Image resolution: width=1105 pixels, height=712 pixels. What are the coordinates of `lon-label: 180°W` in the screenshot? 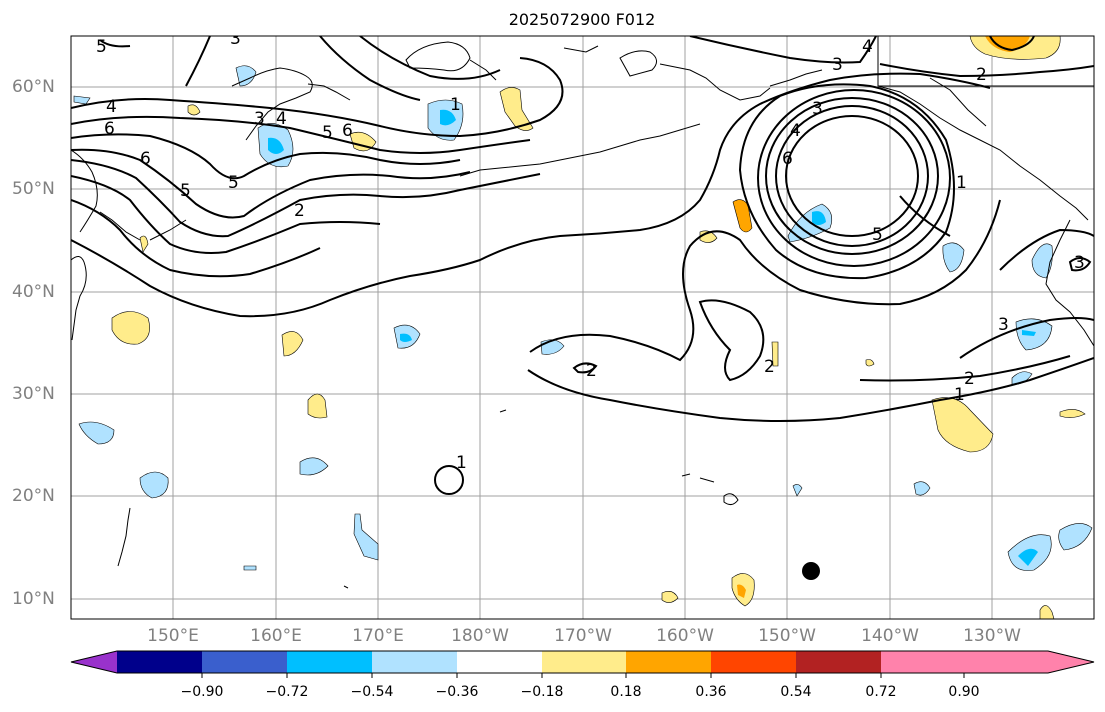 It's located at (480, 636).